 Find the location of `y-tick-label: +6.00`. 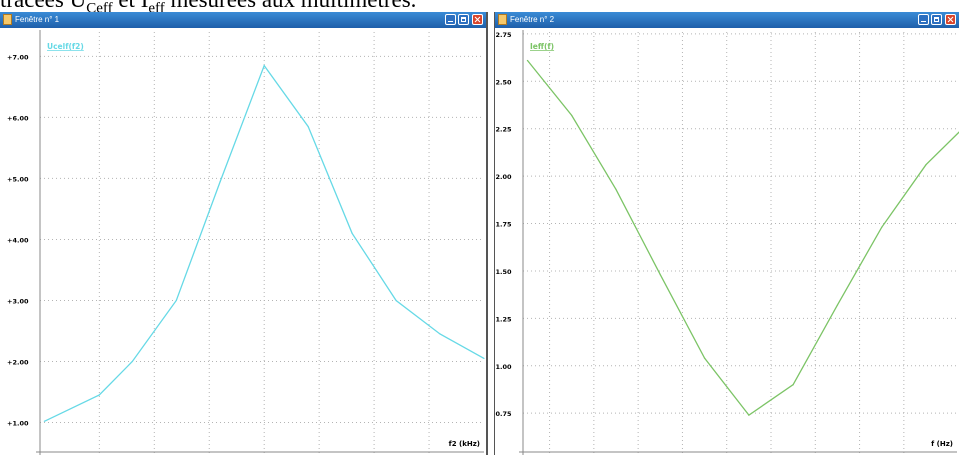

y-tick-label: +6.00 is located at coordinates (18, 118).